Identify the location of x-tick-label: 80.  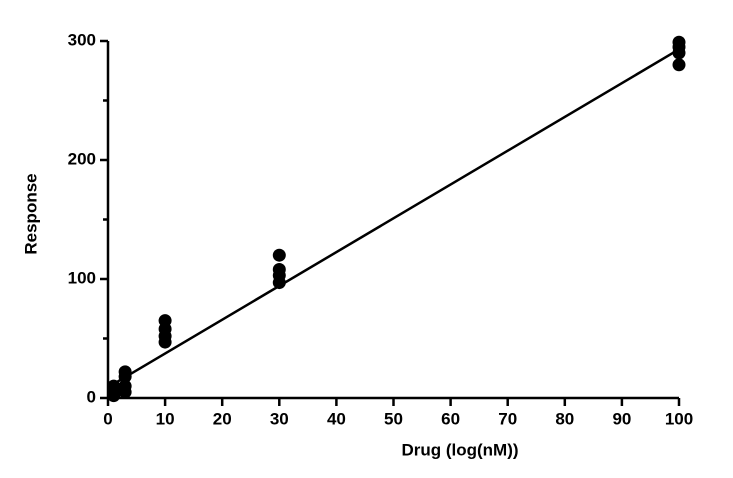
(564, 418).